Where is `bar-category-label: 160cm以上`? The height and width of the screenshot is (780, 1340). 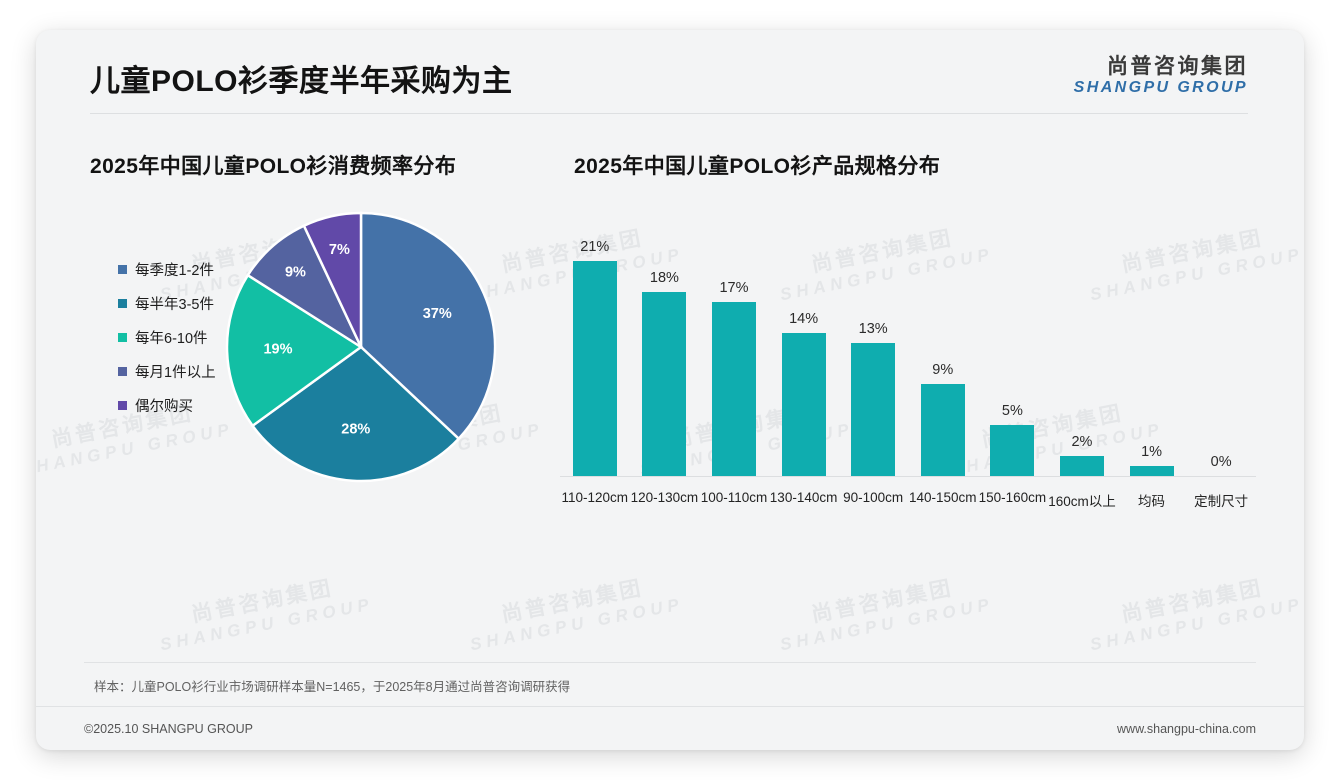
bar-category-label: 160cm以上 is located at coordinates (1082, 501).